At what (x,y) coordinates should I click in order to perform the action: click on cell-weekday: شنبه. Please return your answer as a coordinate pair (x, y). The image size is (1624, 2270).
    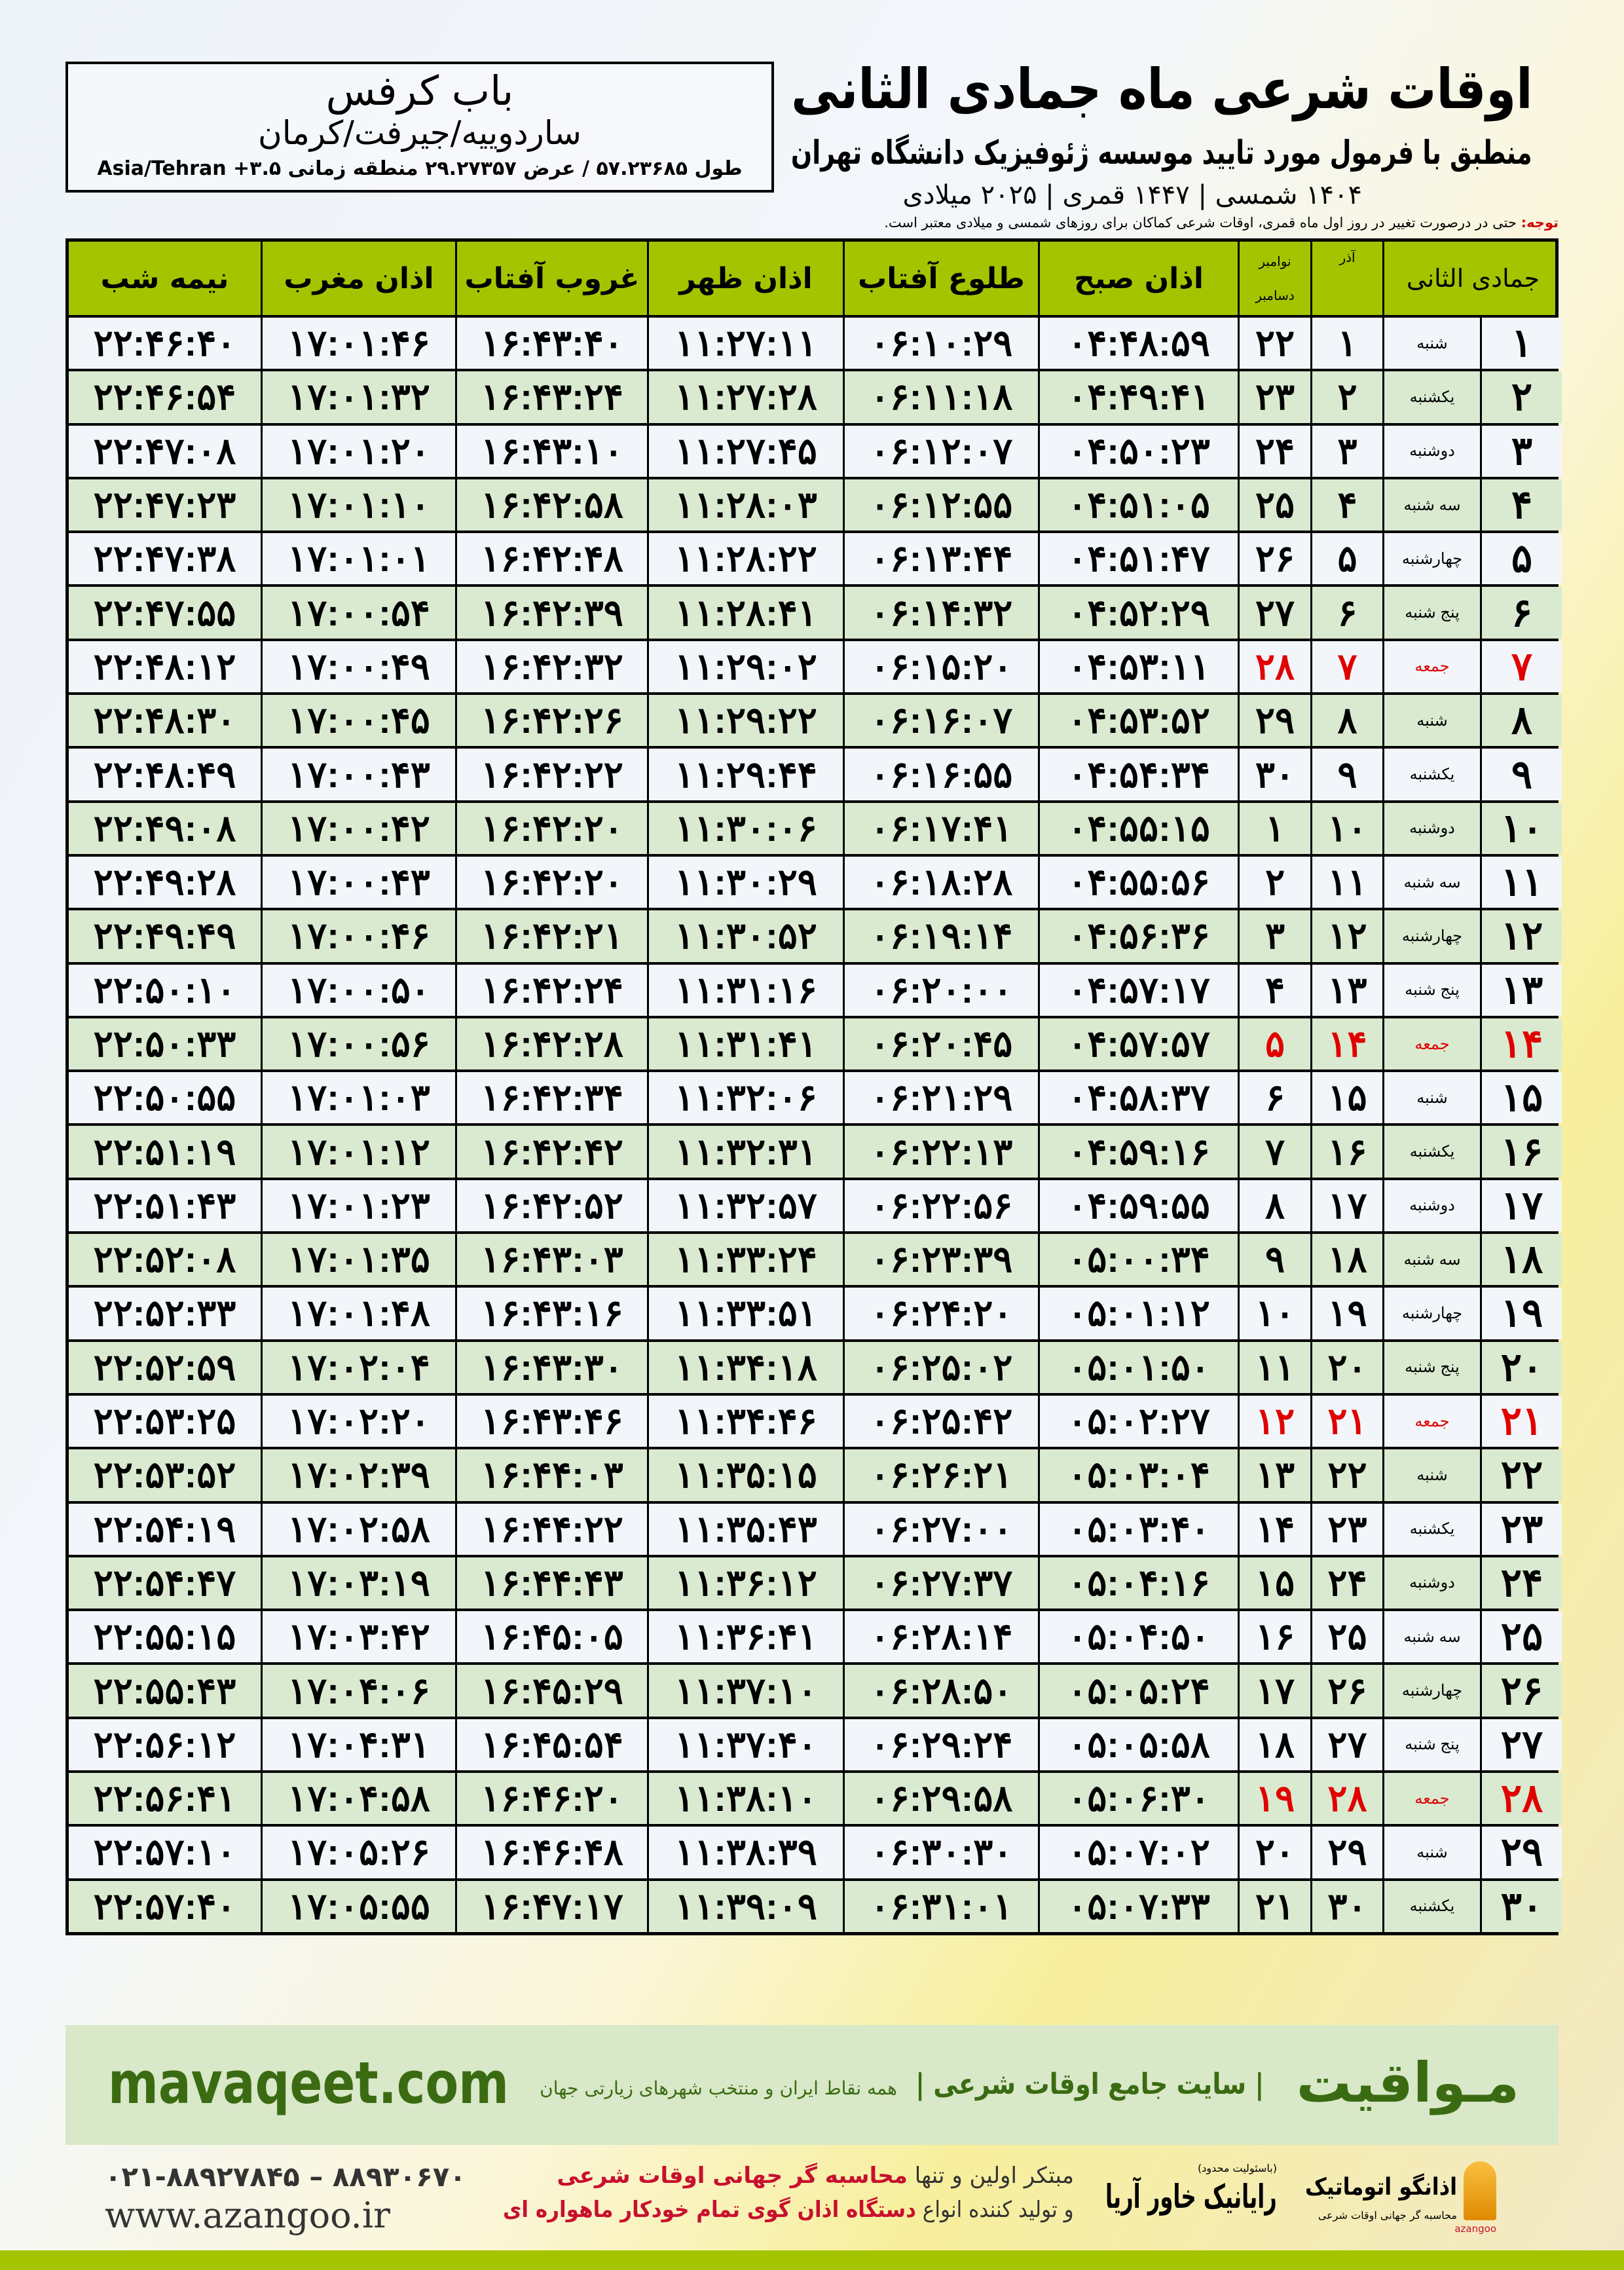
    Looking at the image, I should click on (1431, 343).